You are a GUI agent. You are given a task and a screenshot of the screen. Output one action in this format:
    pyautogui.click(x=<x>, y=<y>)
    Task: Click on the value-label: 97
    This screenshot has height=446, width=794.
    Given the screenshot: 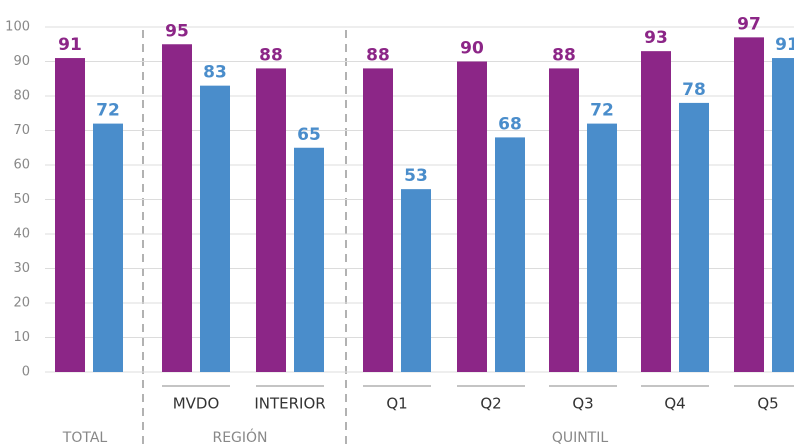 What is the action you would take?
    pyautogui.click(x=749, y=24)
    